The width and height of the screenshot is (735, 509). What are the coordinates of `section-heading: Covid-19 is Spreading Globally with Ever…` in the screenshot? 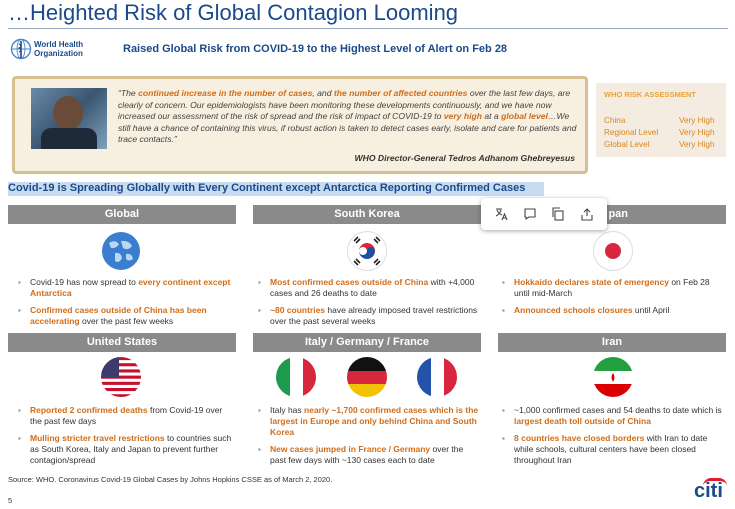 It's located at (267, 188).